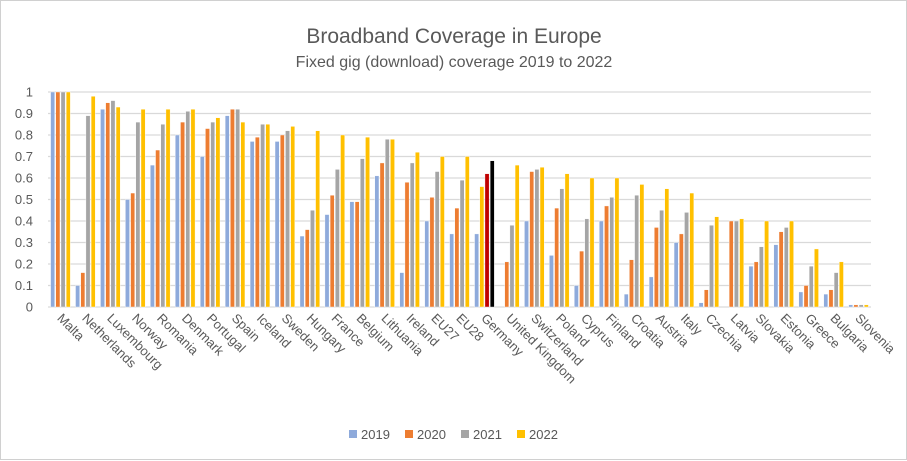  What do you see at coordinates (24, 221) in the screenshot?
I see `y-tick-label: 0.4` at bounding box center [24, 221].